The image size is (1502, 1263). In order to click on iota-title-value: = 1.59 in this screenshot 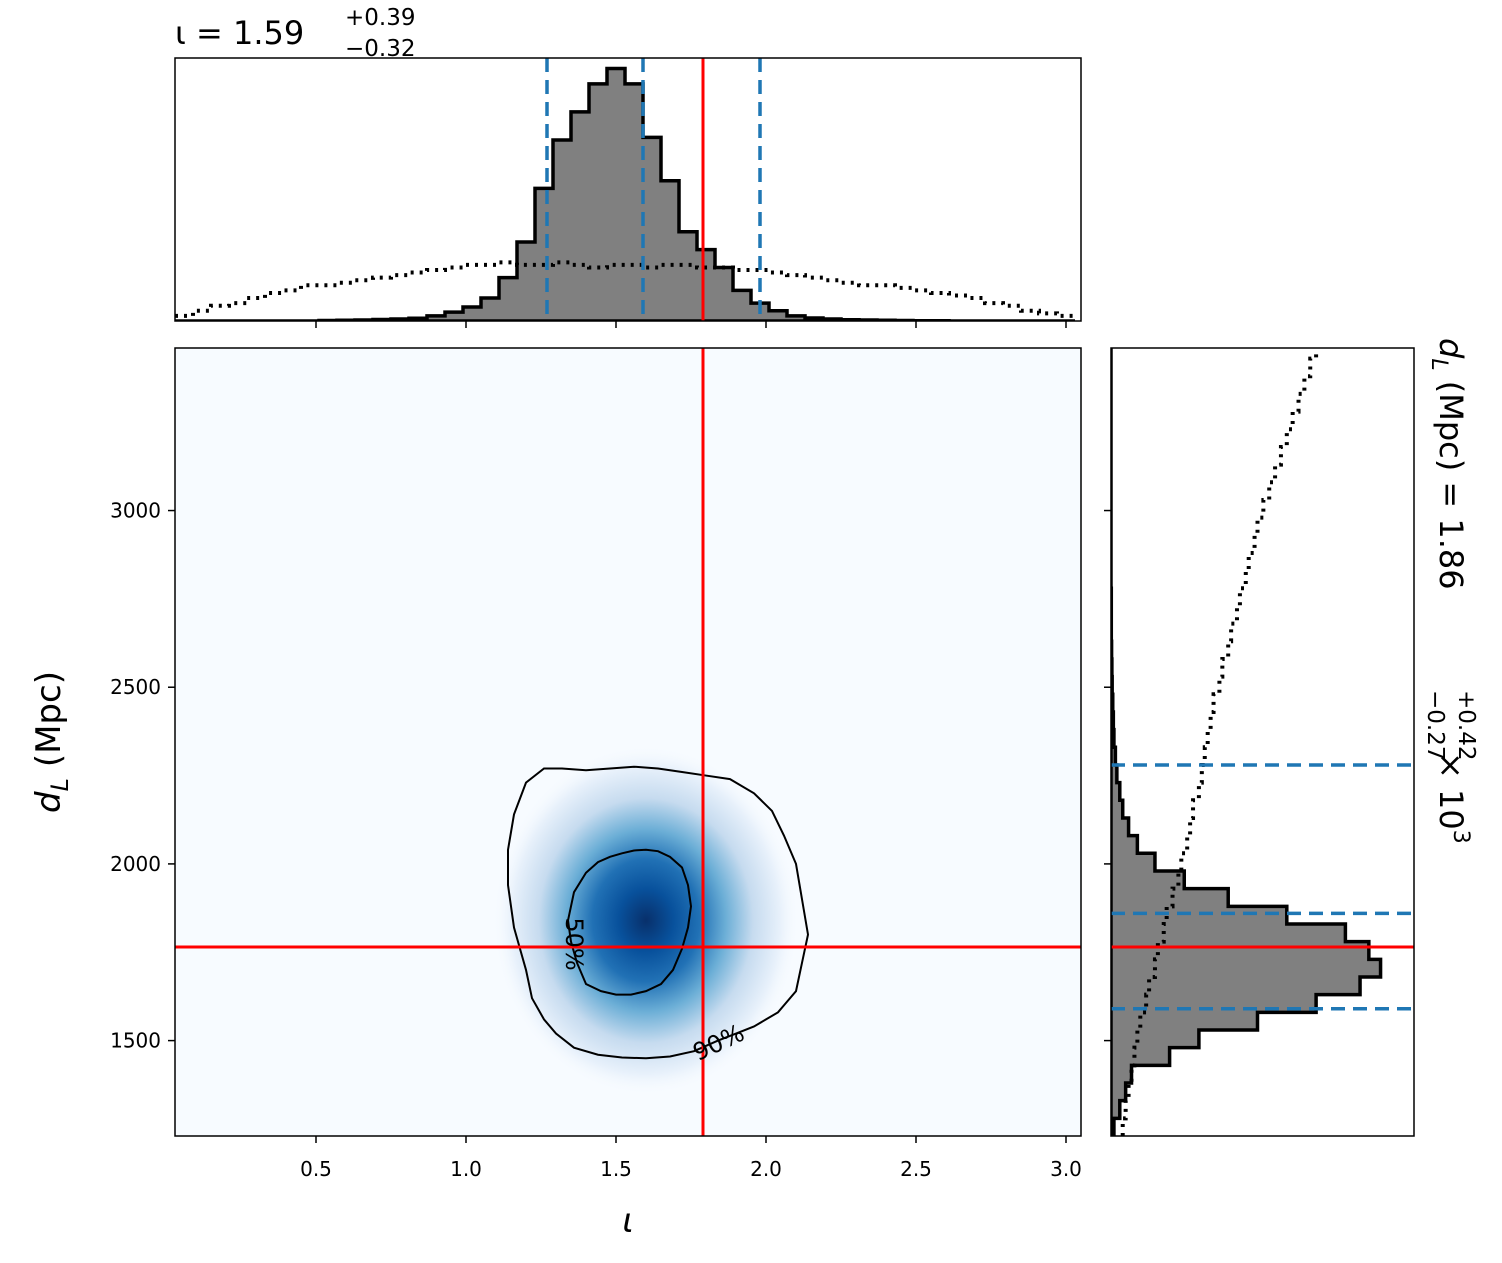, I will do `click(245, 33)`.